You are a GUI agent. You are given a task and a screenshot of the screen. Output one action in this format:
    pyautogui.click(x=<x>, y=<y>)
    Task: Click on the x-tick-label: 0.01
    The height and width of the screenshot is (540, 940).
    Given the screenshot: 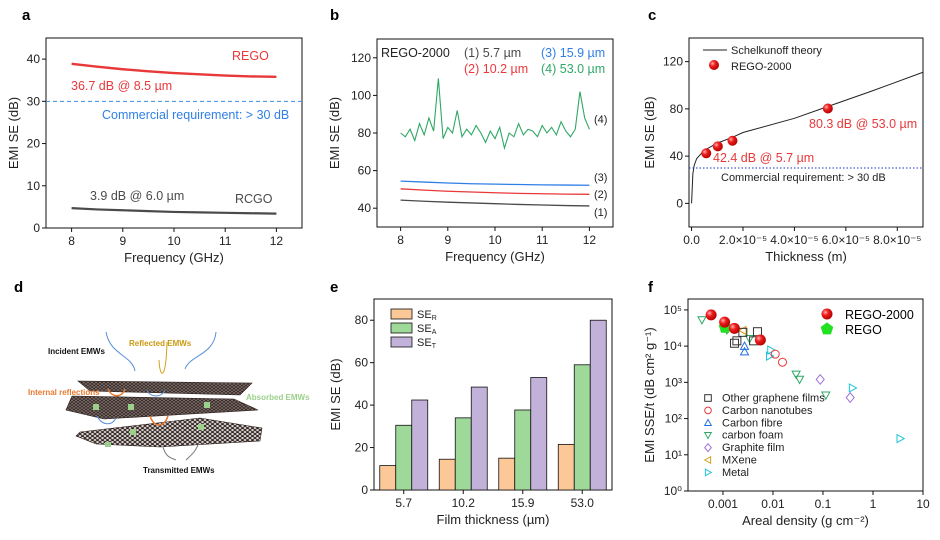 What is the action you would take?
    pyautogui.click(x=773, y=504)
    